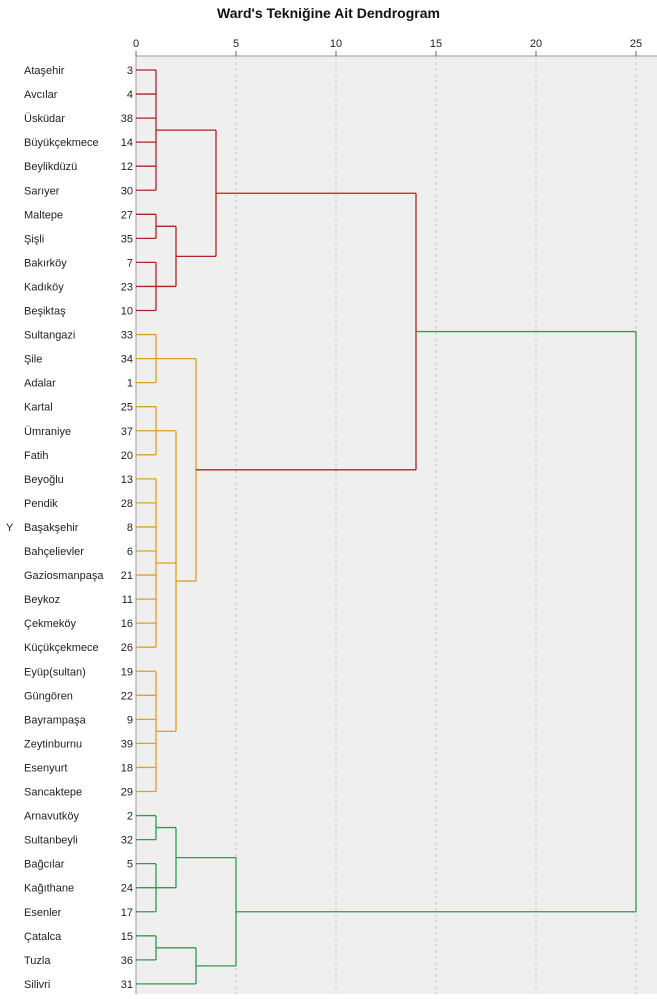 The image size is (657, 999). I want to click on x-tick-label: 15, so click(436, 44).